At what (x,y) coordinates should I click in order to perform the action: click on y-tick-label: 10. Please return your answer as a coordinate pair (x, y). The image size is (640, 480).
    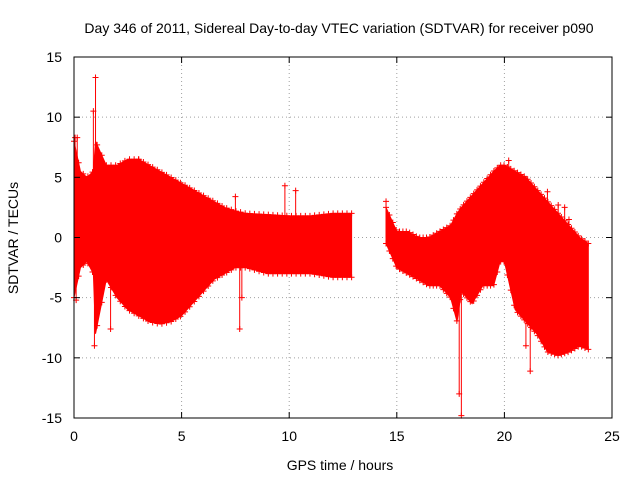
    Looking at the image, I should click on (54, 117).